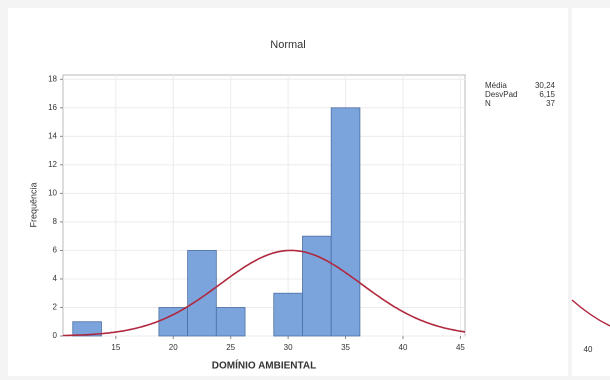 The height and width of the screenshot is (380, 610). I want to click on x-tick-label: 45, so click(460, 347).